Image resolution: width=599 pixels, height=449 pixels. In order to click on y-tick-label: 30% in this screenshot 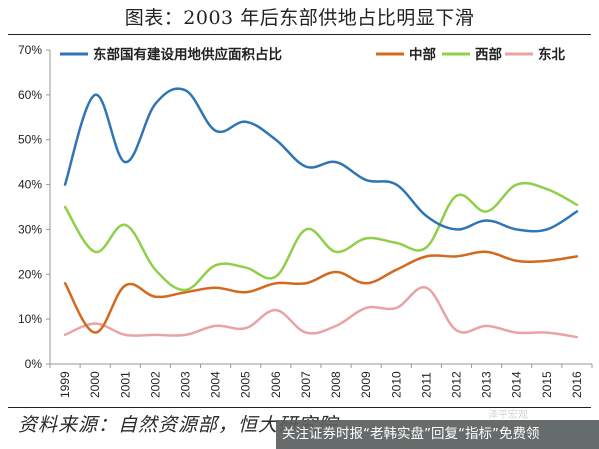, I will do `click(30, 229)`.